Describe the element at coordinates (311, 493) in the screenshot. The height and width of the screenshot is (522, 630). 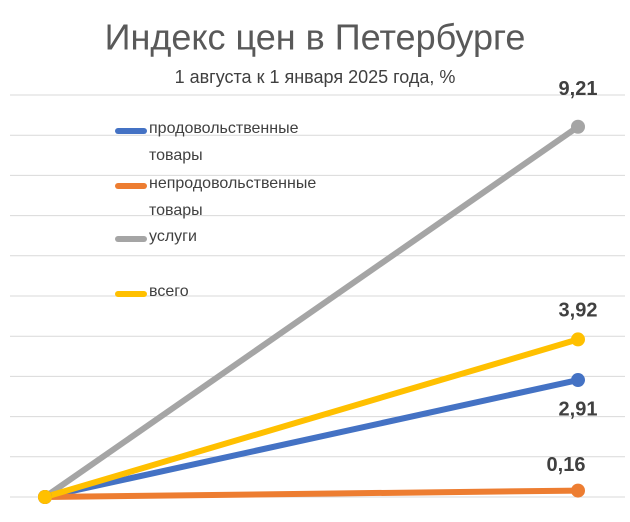
I see `series-line` at that location.